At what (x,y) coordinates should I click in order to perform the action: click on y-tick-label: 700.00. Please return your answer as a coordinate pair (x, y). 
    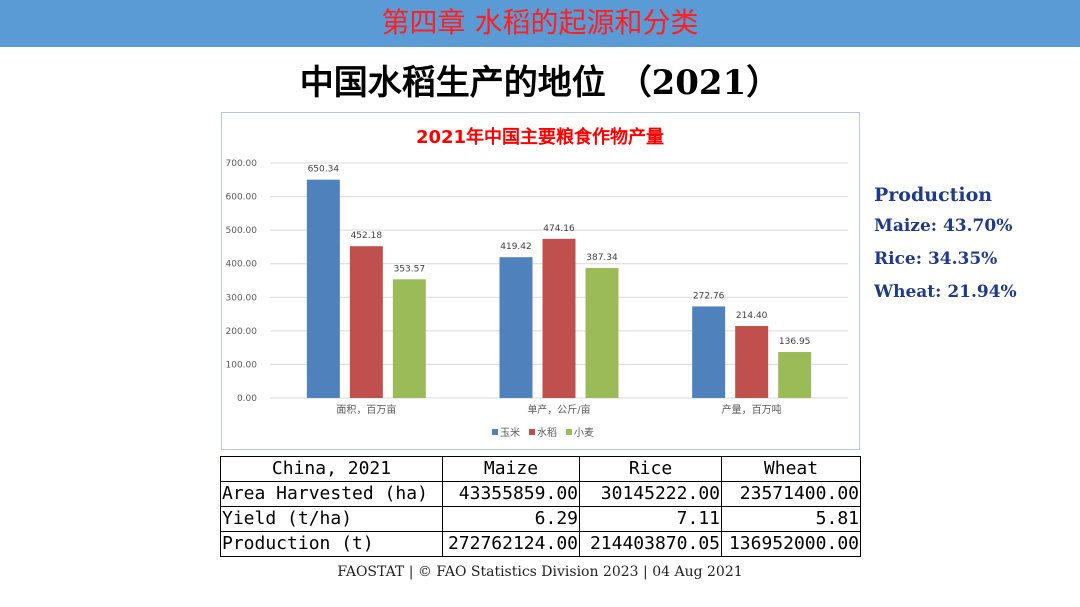
    Looking at the image, I should click on (242, 164).